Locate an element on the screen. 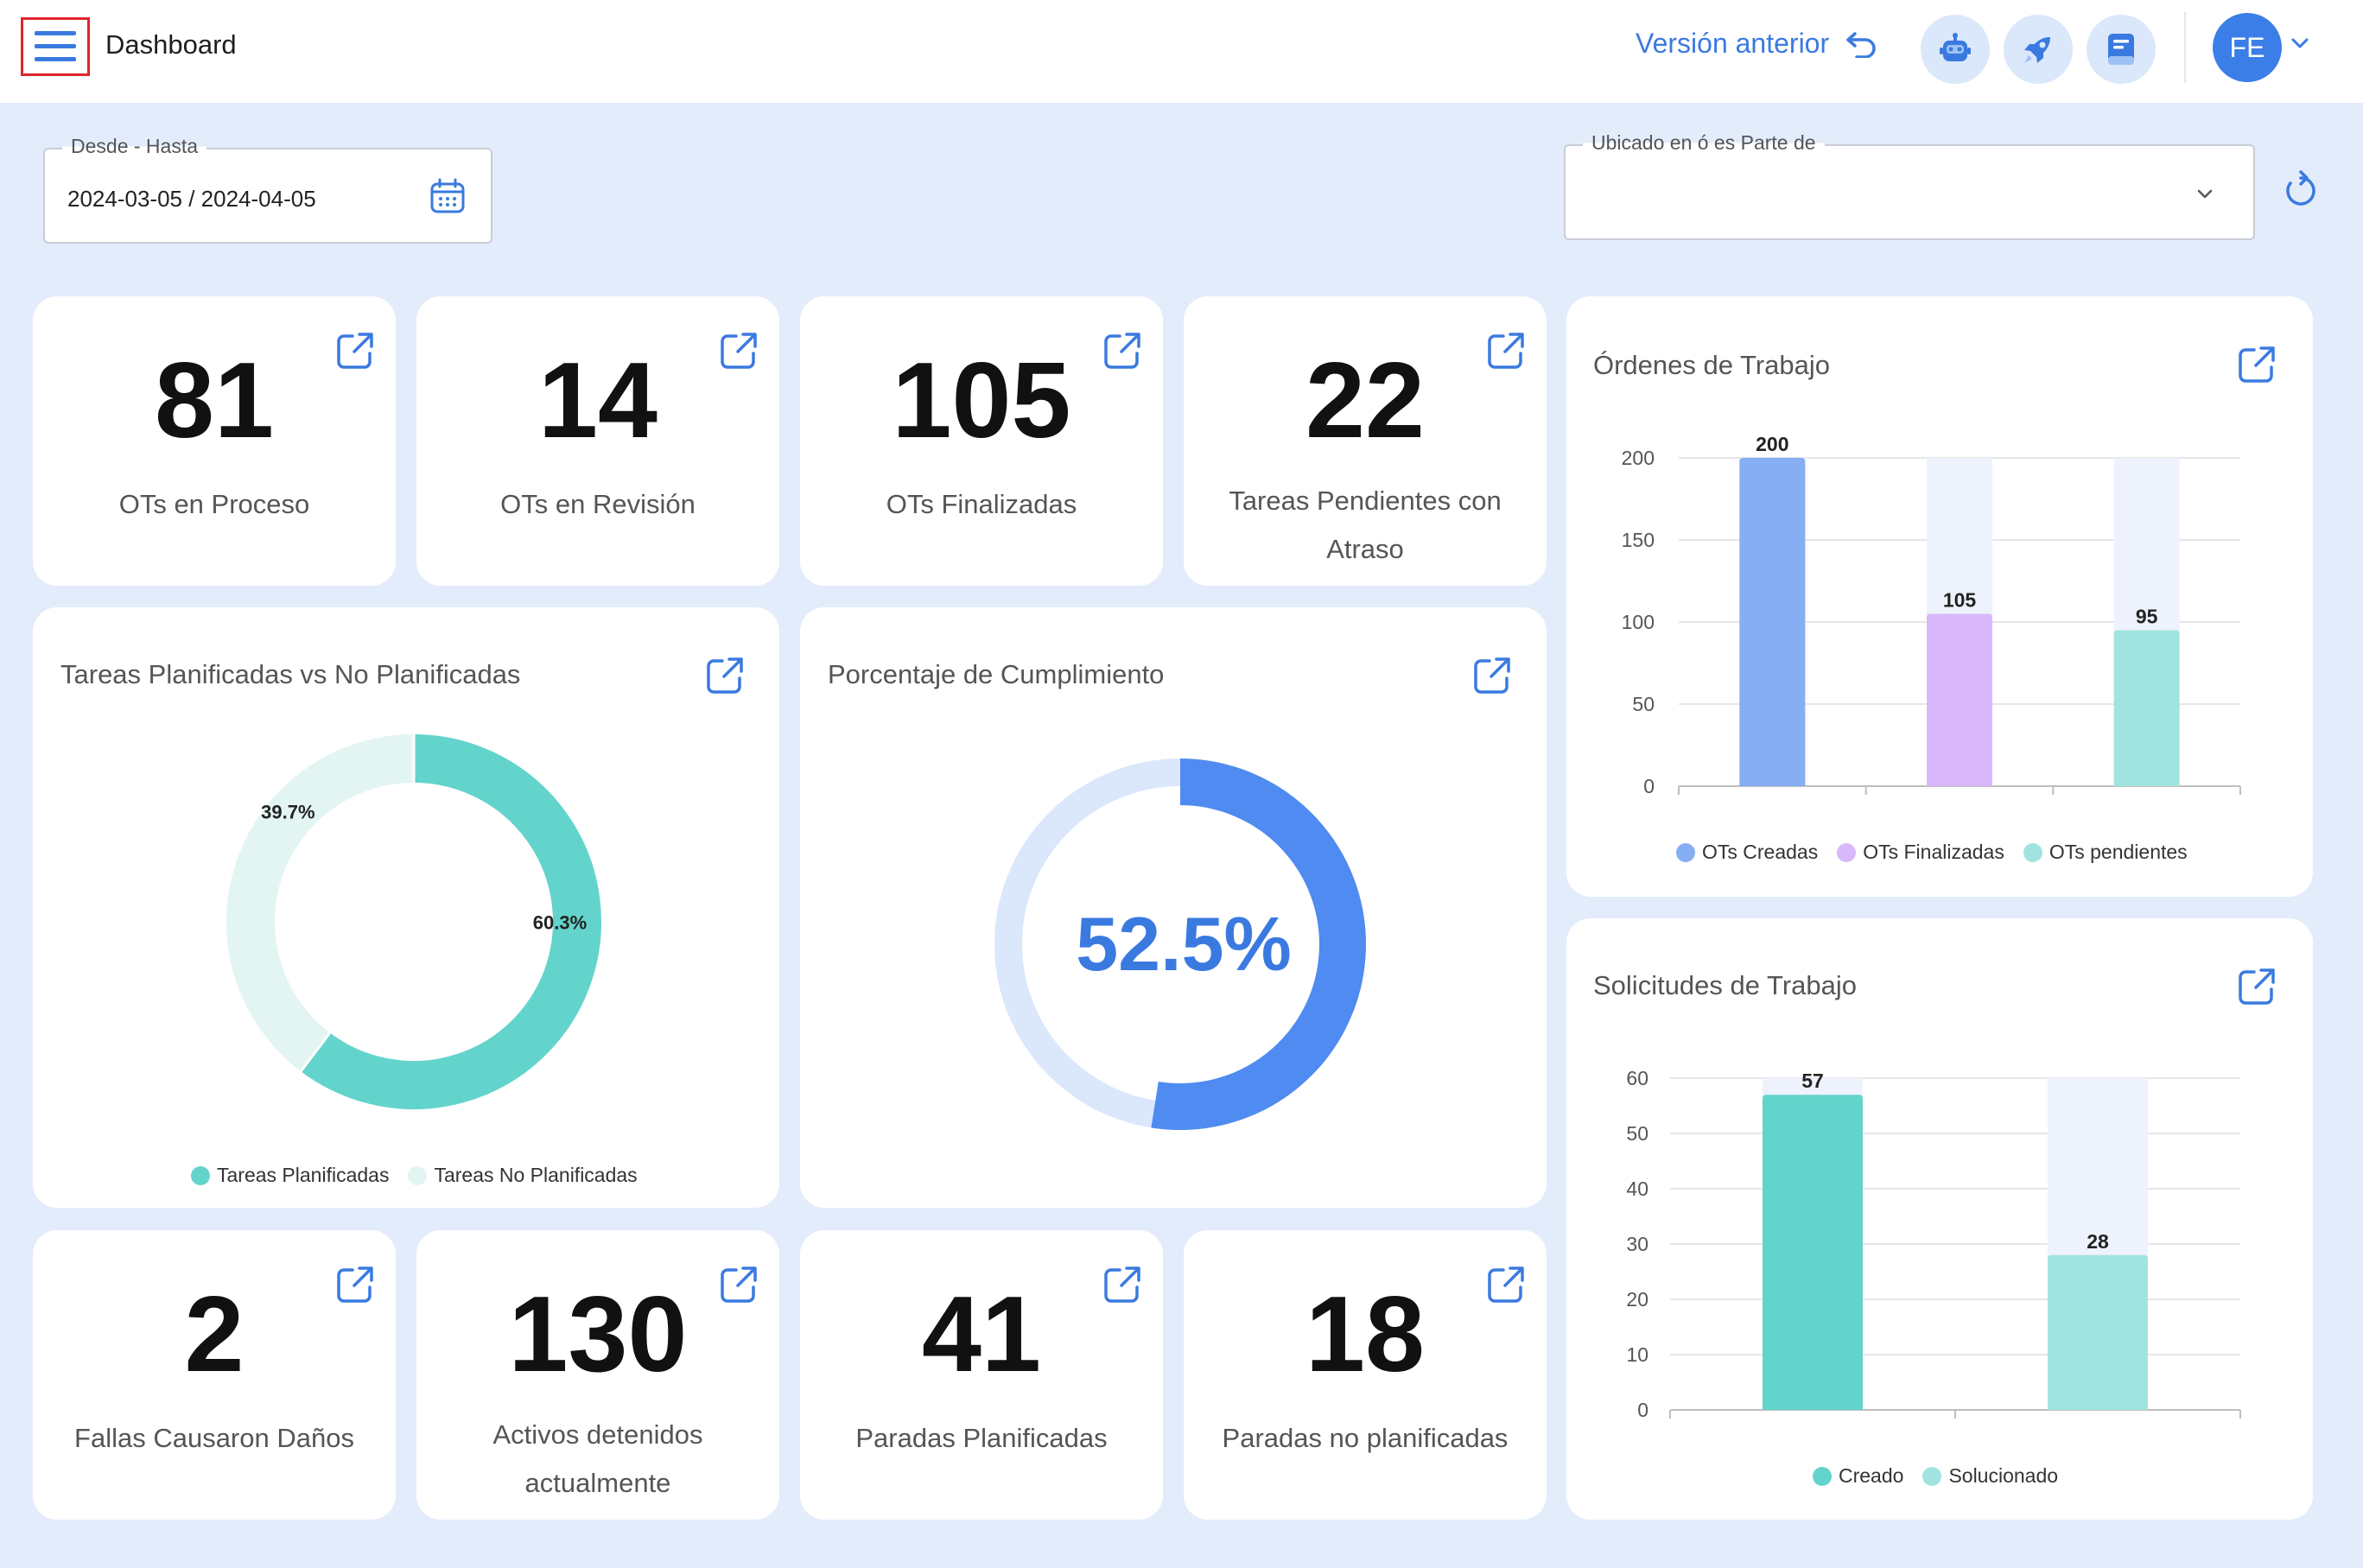 This screenshot has height=1568, width=2363. location-label: Ubicado en ó es Parte de is located at coordinates (1704, 143).